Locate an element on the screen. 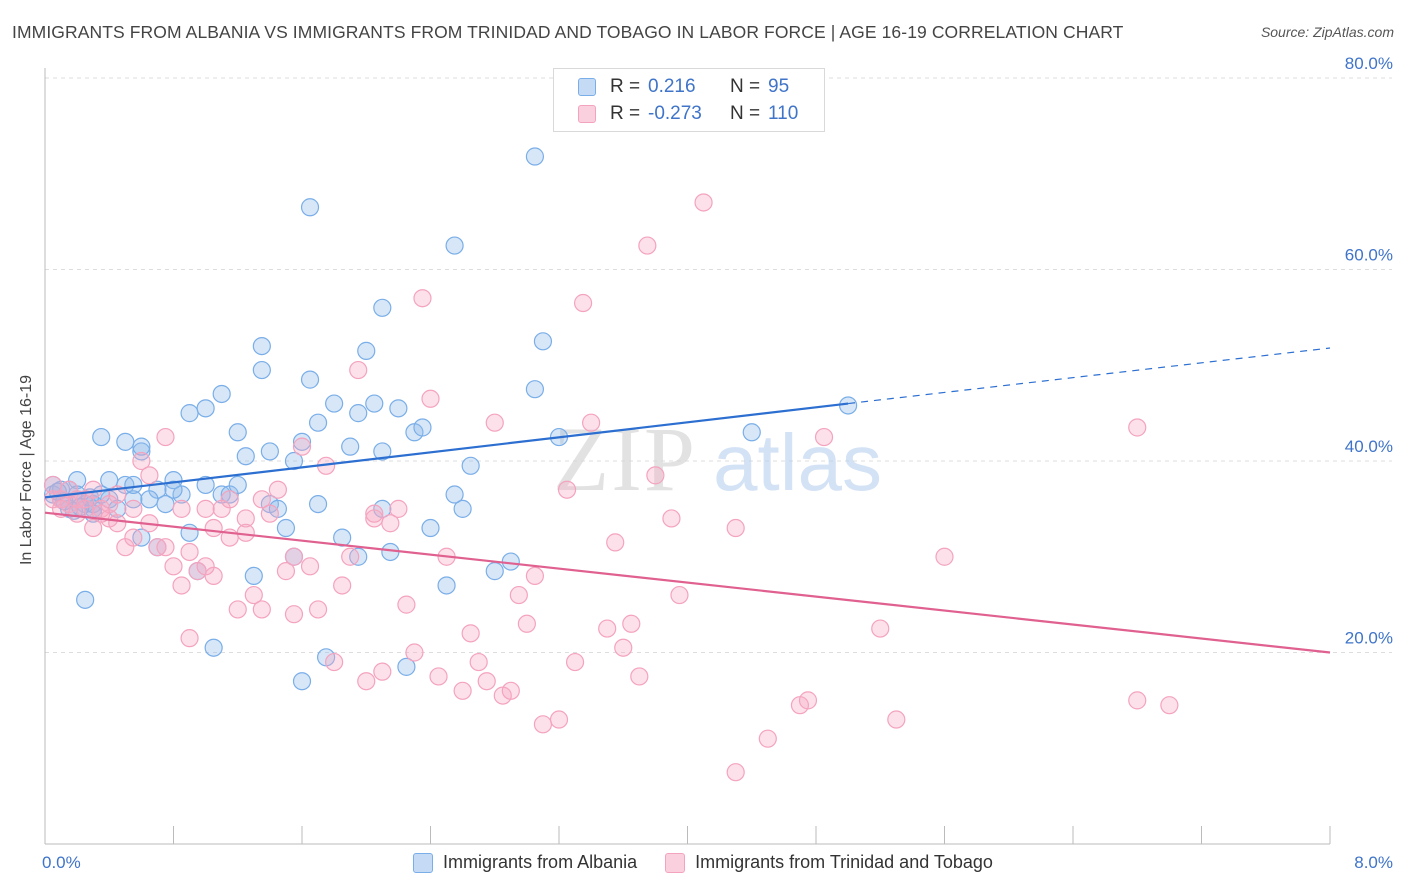 This screenshot has width=1406, height=892. n-label: N = is located at coordinates (745, 86).